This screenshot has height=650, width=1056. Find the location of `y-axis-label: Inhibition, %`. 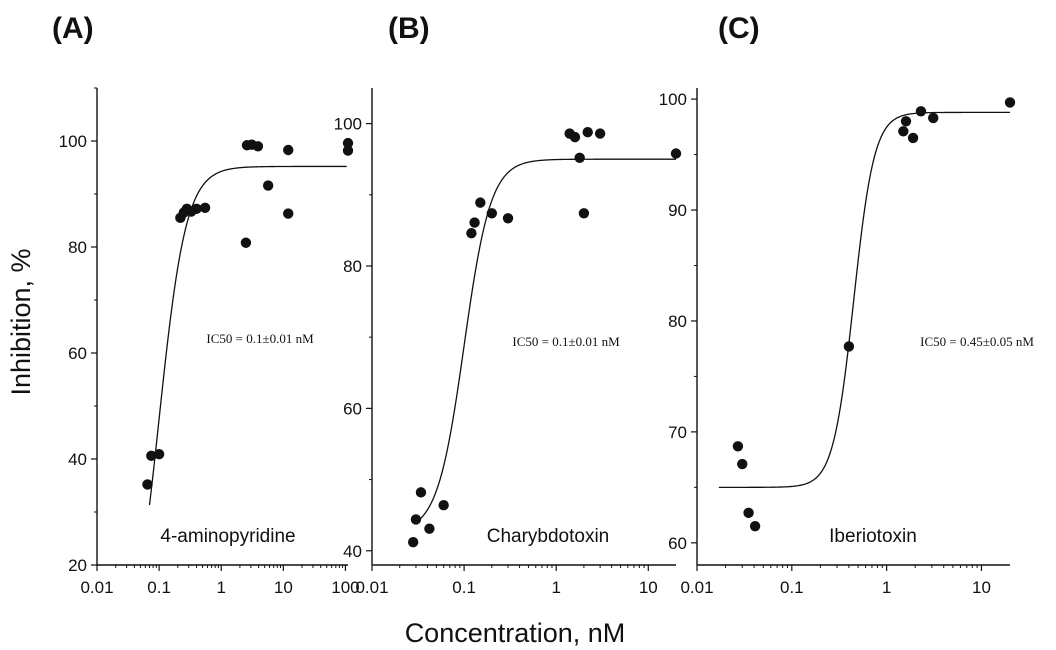

y-axis-label: Inhibition, % is located at coordinates (21, 321).